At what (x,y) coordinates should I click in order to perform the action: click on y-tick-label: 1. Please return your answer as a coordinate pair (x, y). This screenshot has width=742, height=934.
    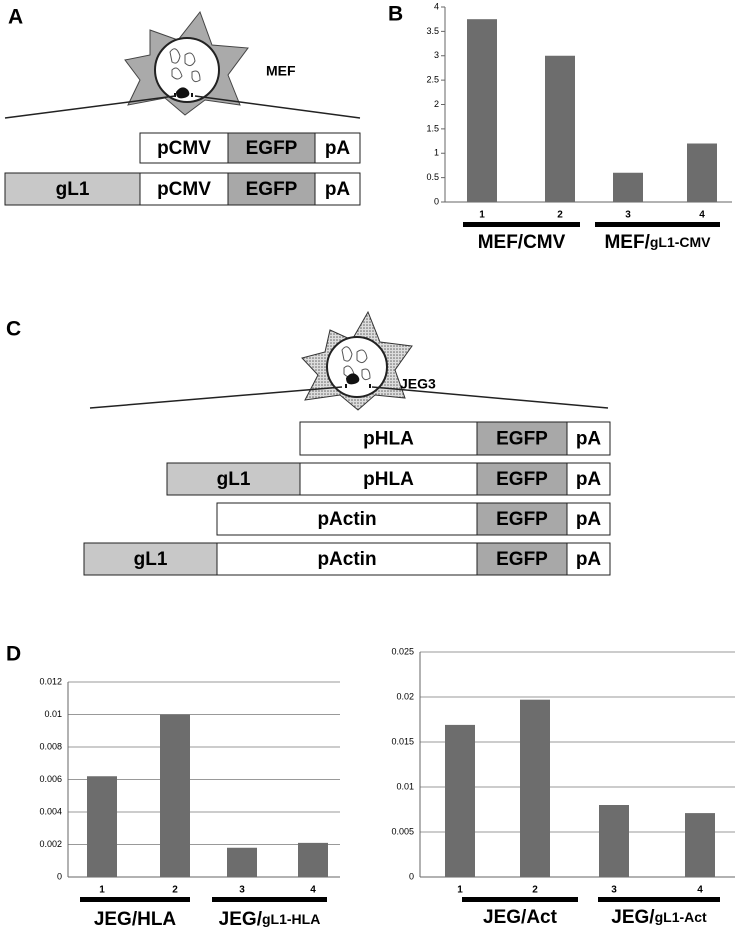
    Looking at the image, I should click on (436, 153).